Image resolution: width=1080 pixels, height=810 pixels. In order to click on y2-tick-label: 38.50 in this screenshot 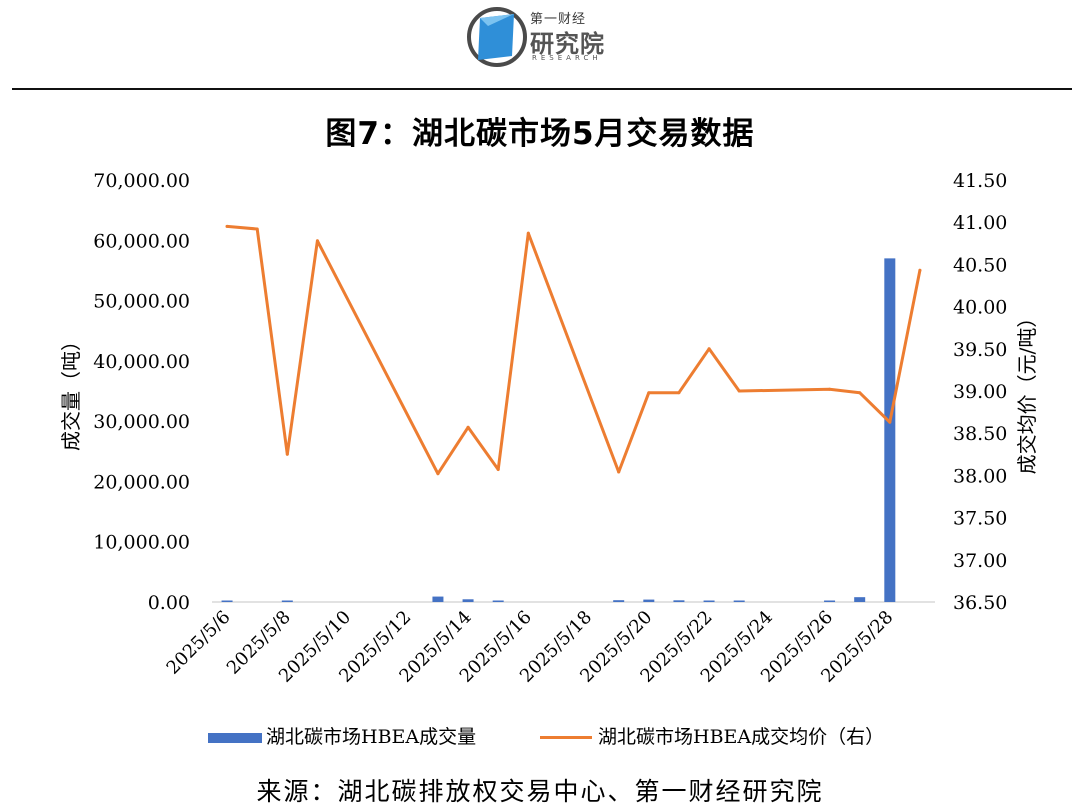, I will do `click(980, 434)`.